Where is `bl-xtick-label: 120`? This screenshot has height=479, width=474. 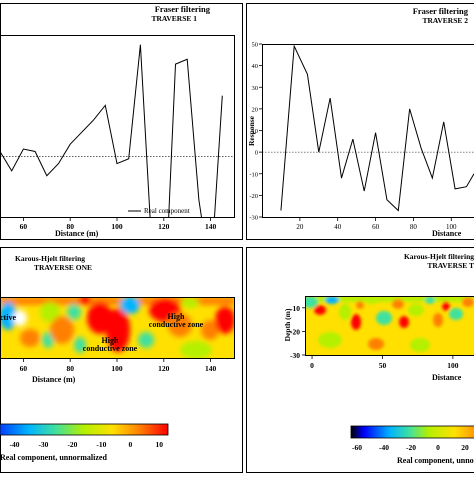 bl-xtick-label: 120 is located at coordinates (164, 368).